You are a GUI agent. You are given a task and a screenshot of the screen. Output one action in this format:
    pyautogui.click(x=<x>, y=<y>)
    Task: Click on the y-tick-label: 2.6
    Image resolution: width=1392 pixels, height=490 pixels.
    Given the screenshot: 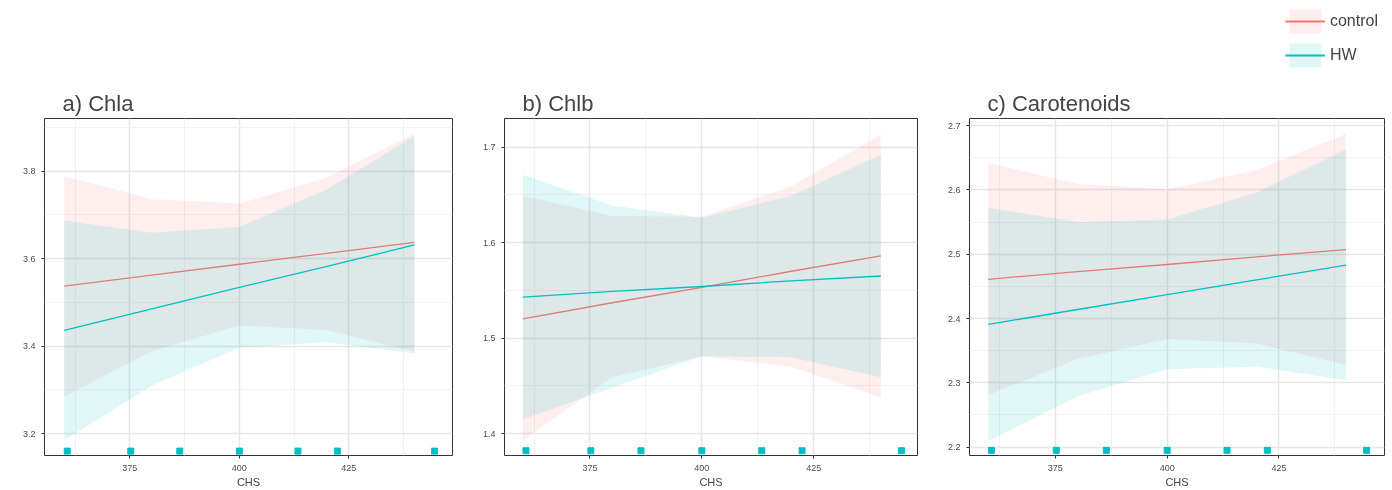 What is the action you would take?
    pyautogui.click(x=954, y=189)
    